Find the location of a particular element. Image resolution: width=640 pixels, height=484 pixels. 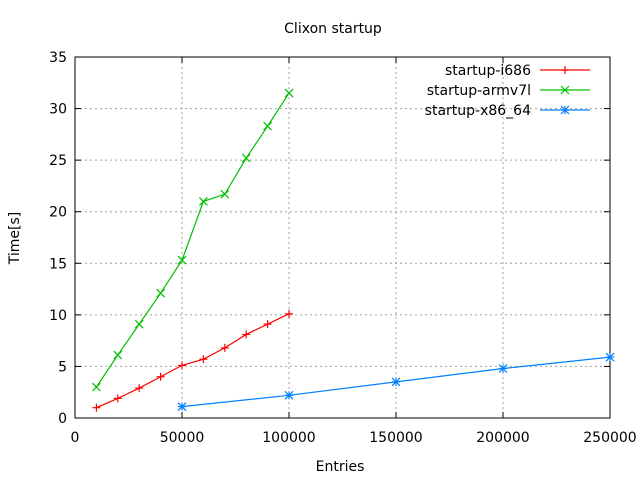

y-tick-label: 20 is located at coordinates (58, 213).